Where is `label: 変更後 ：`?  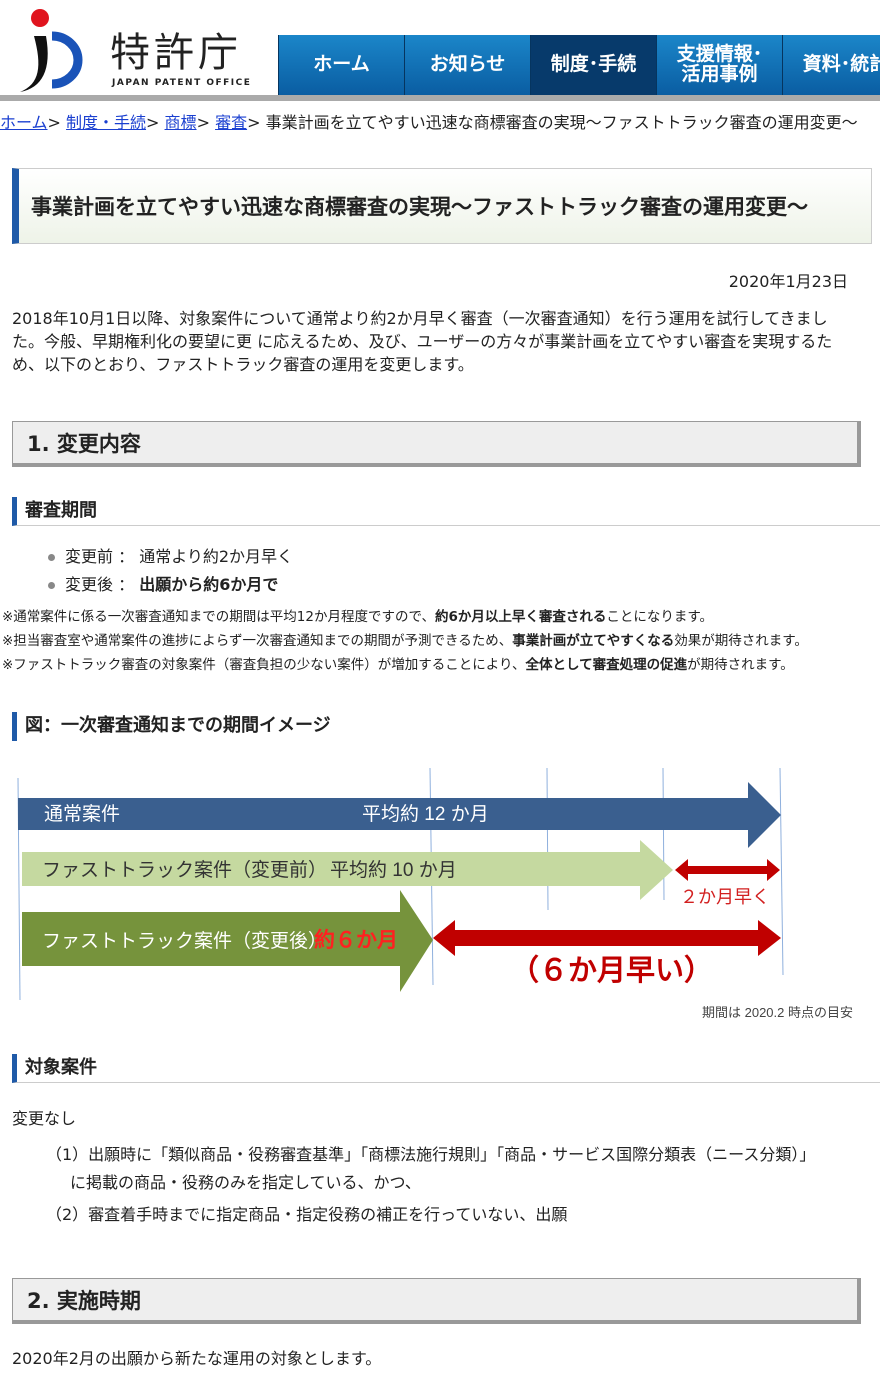 label: 変更後 ： is located at coordinates (102, 584).